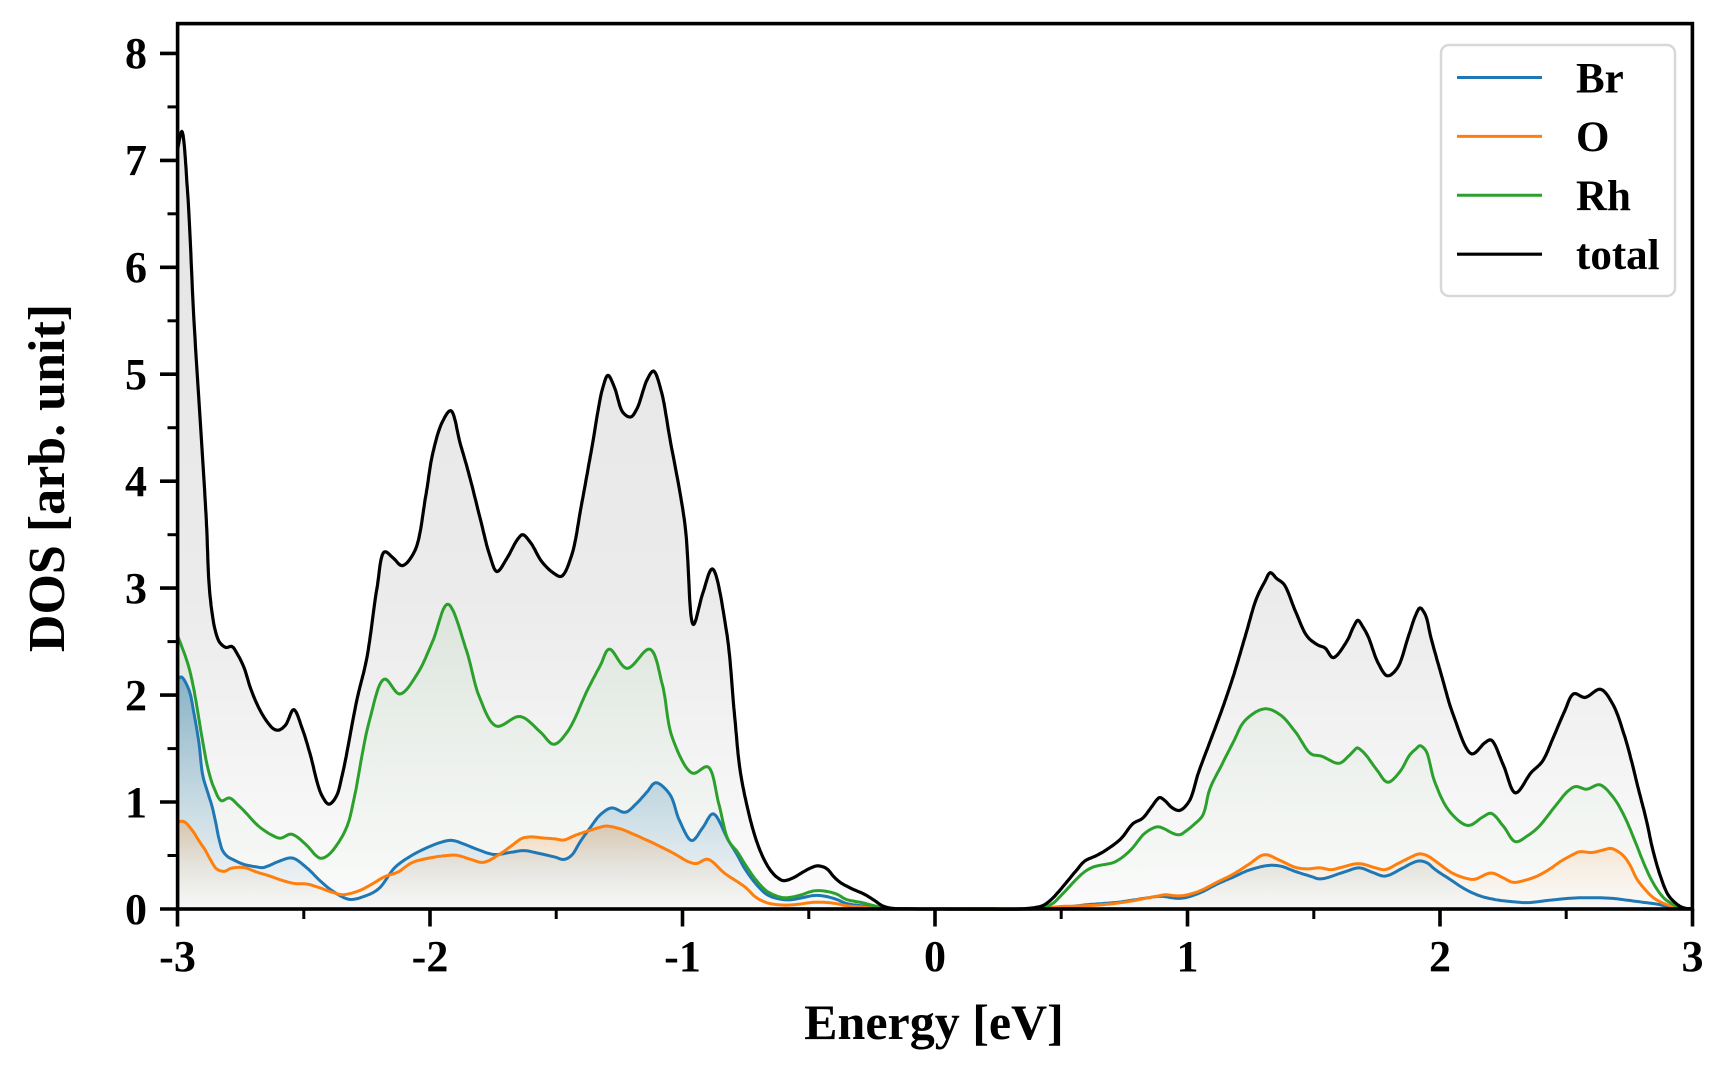 The image size is (1728, 1080). I want to click on svg-text: DOS [arb. unit], so click(47, 478).